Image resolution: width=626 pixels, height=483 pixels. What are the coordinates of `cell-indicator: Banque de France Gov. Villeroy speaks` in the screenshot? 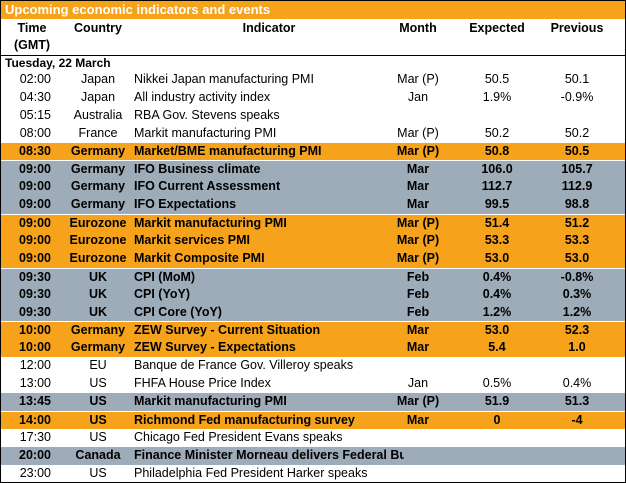 It's located at (244, 365).